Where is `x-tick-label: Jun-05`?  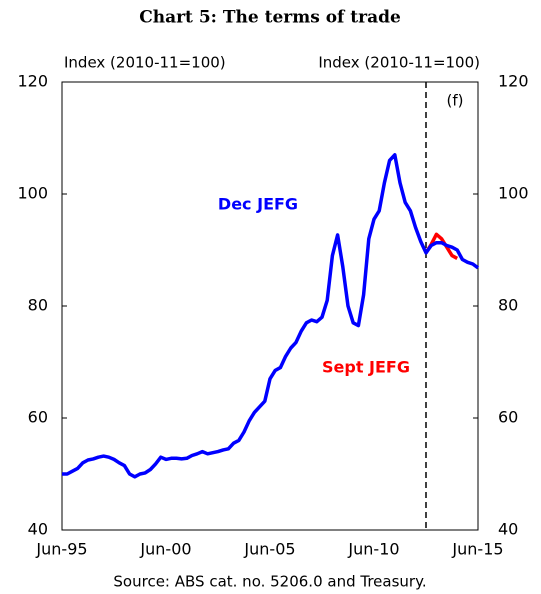
x-tick-label: Jun-05 is located at coordinates (269, 549).